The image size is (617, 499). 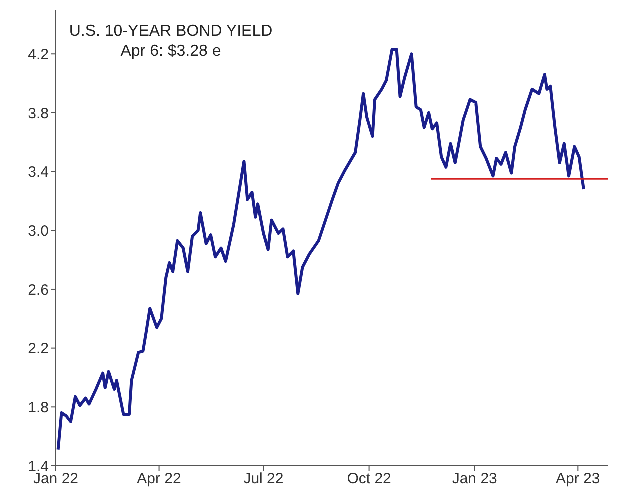 What do you see at coordinates (369, 479) in the screenshot?
I see `x-tick-label: Oct 22` at bounding box center [369, 479].